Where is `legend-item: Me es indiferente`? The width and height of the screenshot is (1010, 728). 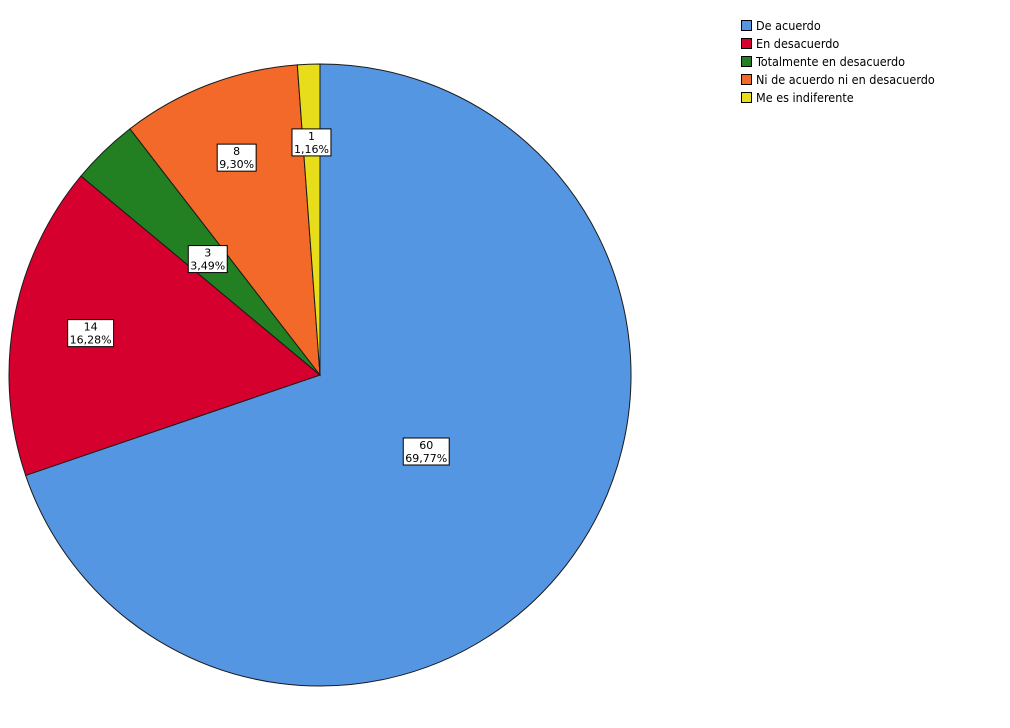
legend-item: Me es indiferente is located at coordinates (838, 97).